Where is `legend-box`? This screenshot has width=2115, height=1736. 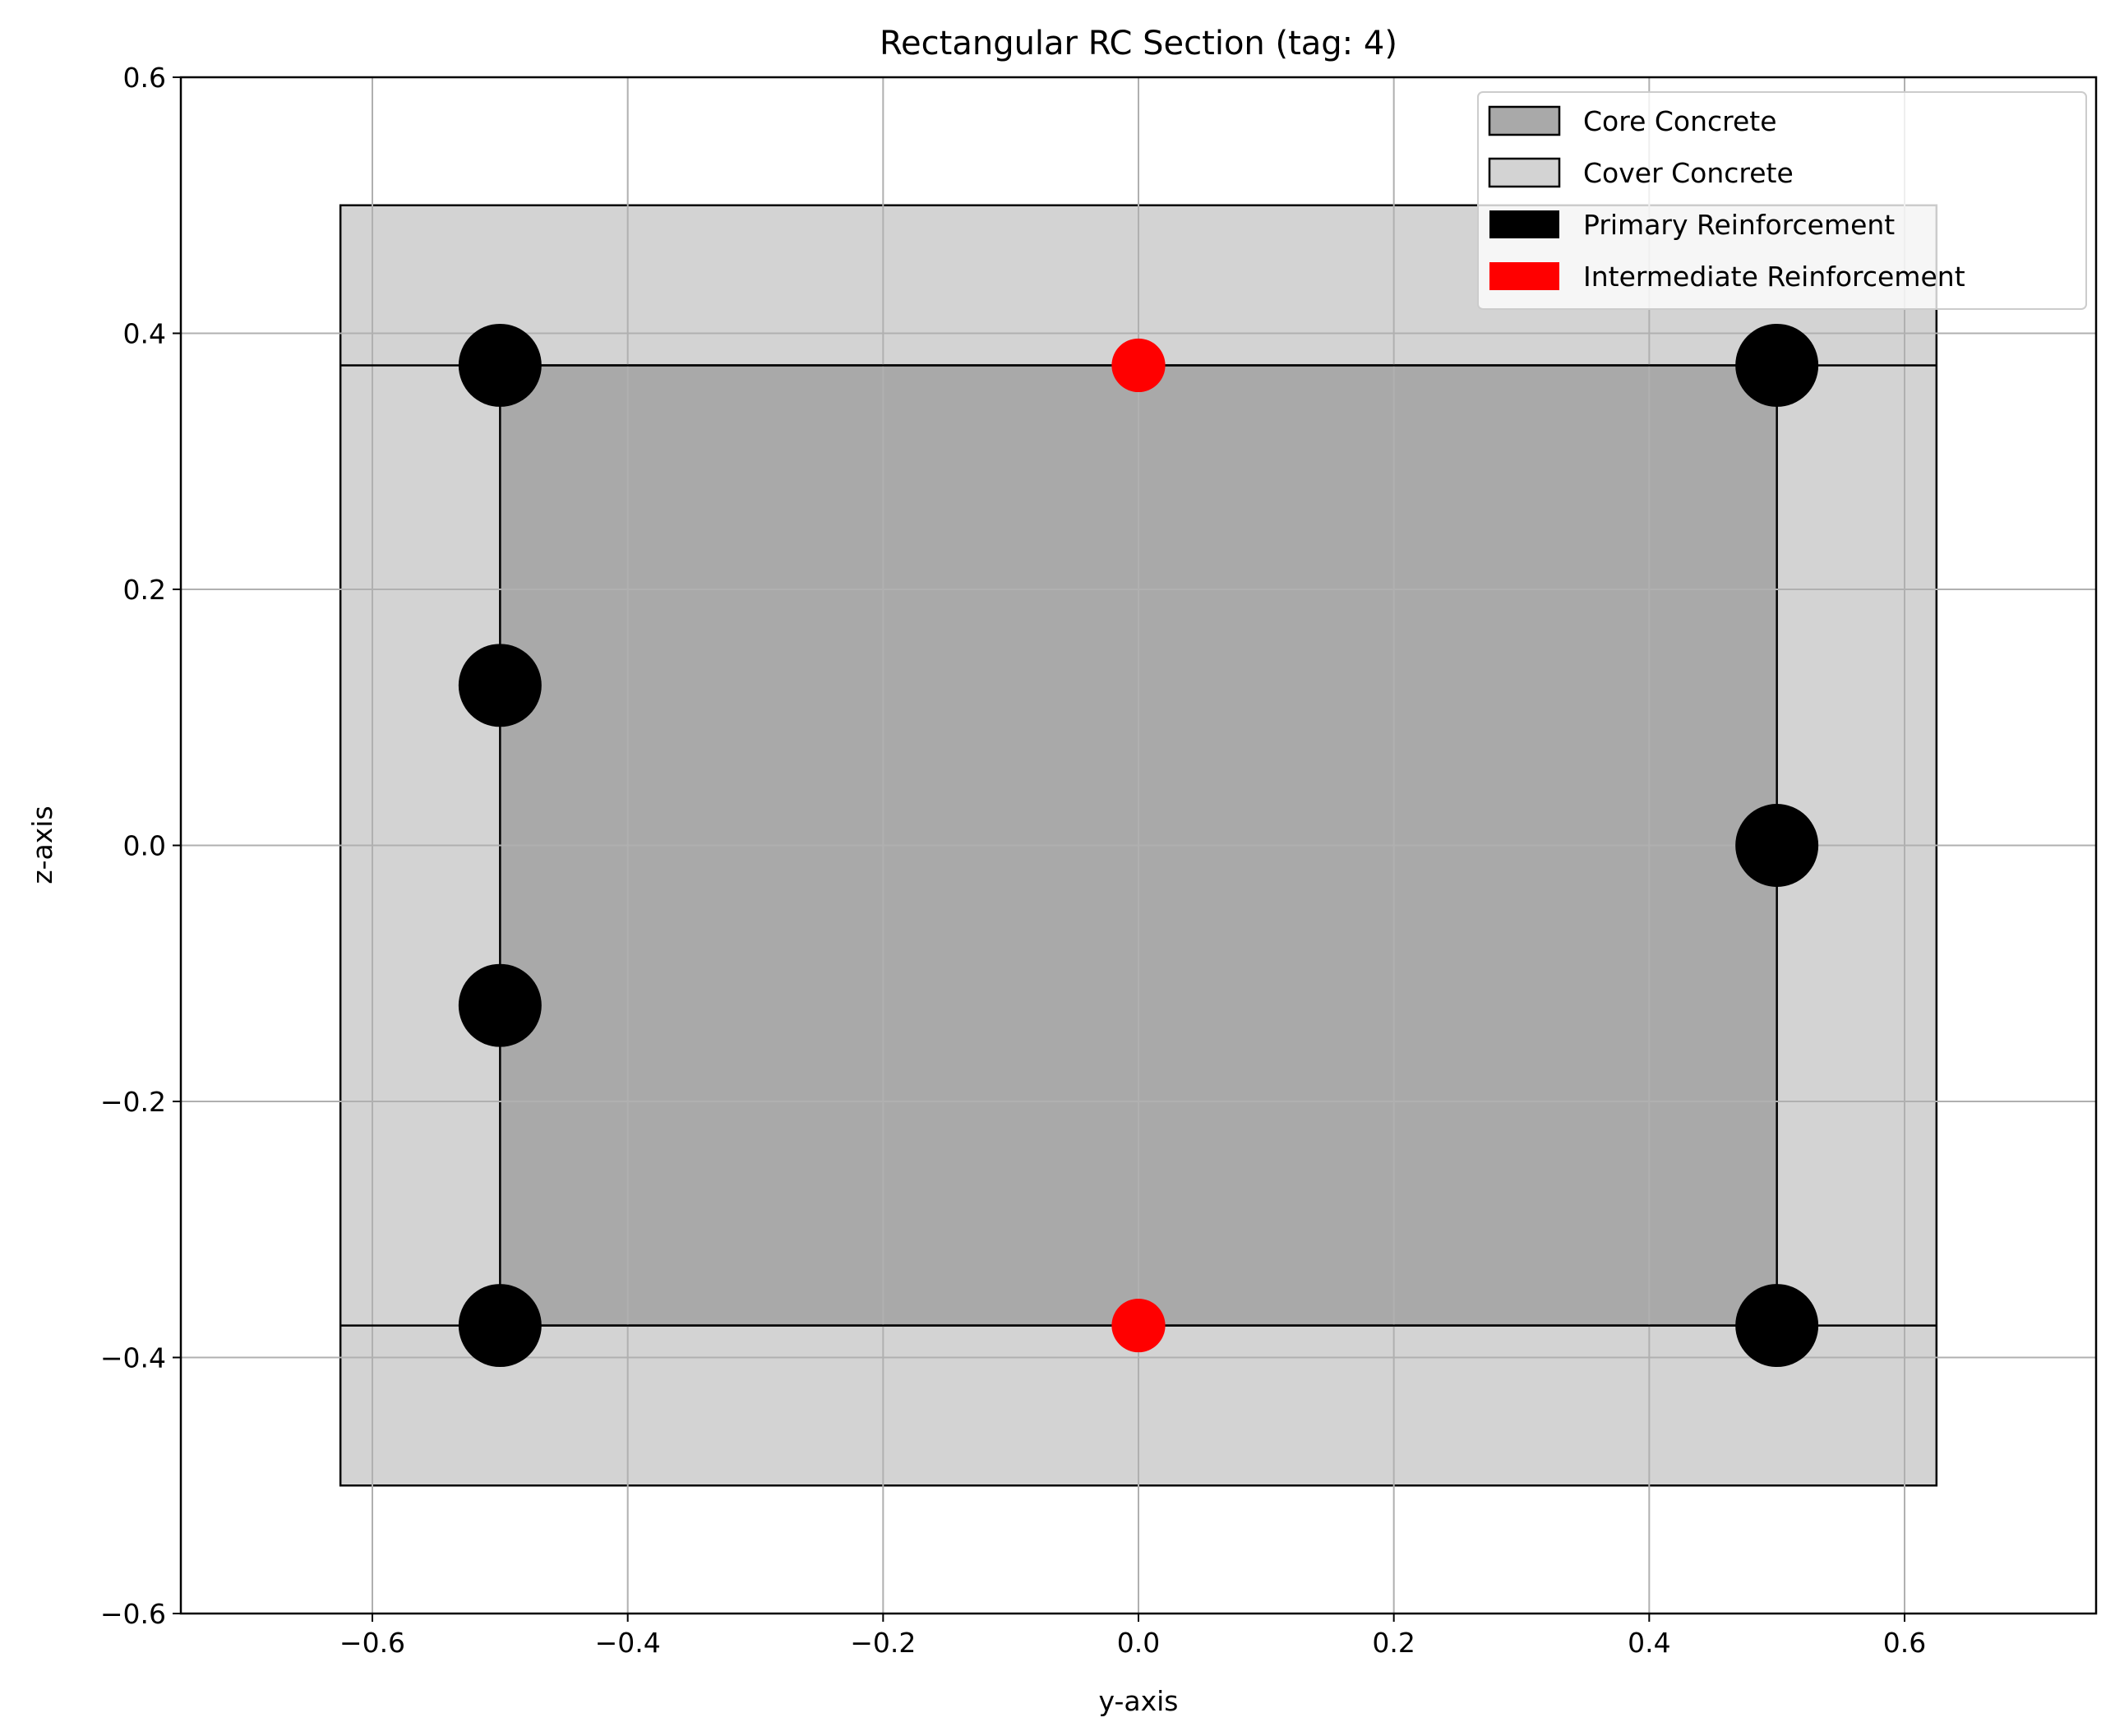 legend-box is located at coordinates (1782, 200).